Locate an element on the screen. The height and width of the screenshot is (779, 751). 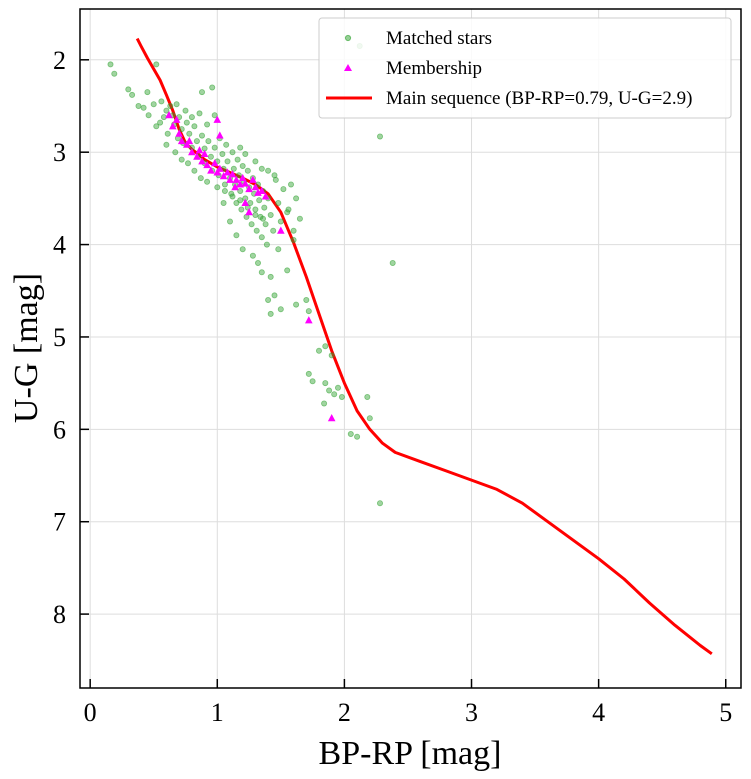
legend-membership-marker is located at coordinates (348, 67).